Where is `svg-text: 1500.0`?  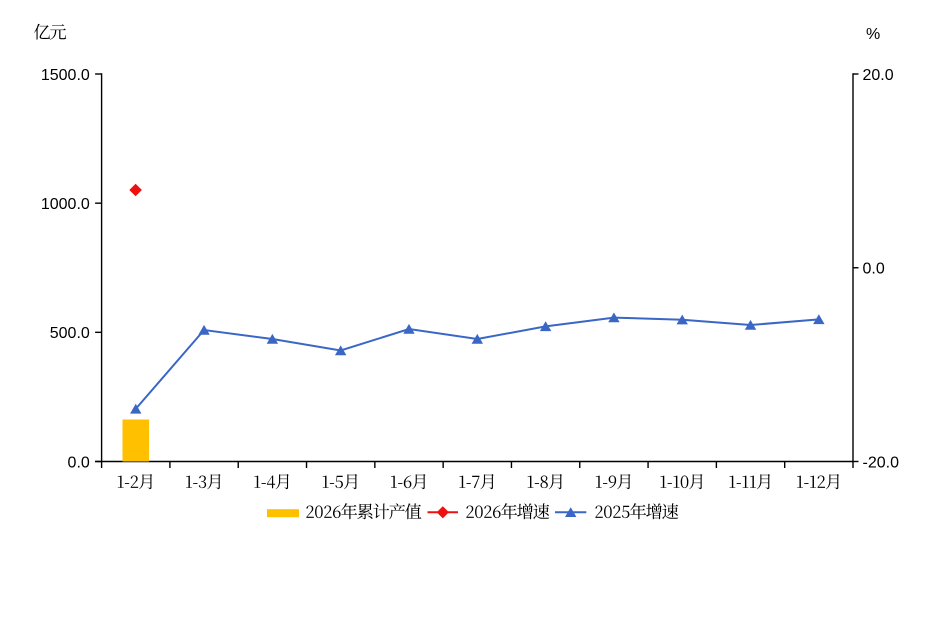 svg-text: 1500.0 is located at coordinates (65, 75).